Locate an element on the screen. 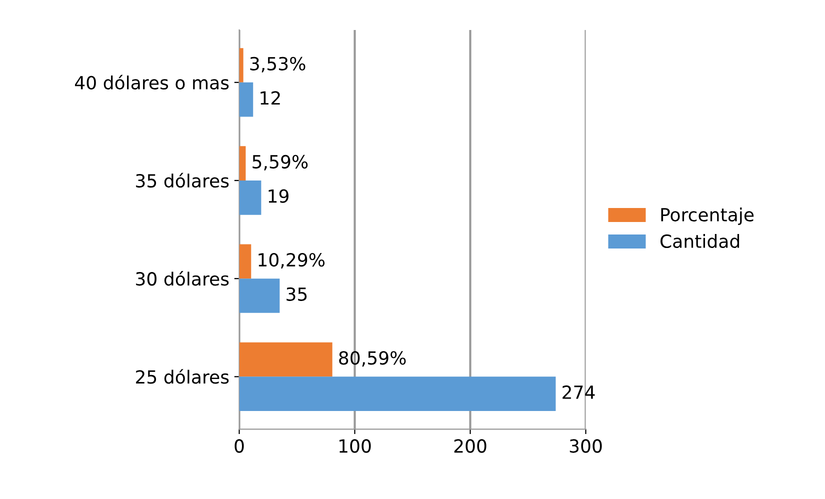  data-label: 19 is located at coordinates (278, 196).